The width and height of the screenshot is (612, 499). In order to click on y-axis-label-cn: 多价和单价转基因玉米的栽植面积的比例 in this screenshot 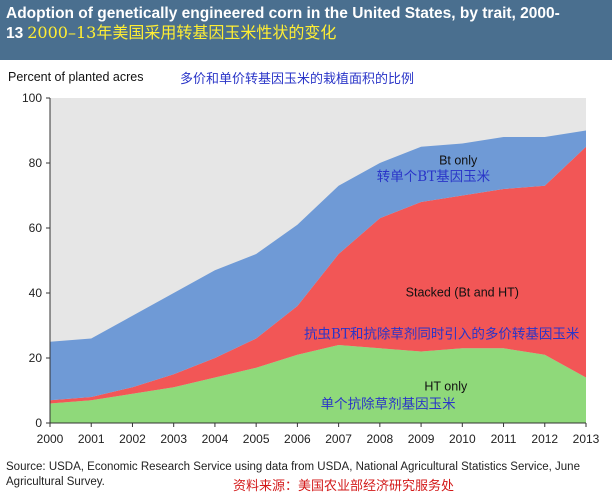, I will do `click(297, 79)`.